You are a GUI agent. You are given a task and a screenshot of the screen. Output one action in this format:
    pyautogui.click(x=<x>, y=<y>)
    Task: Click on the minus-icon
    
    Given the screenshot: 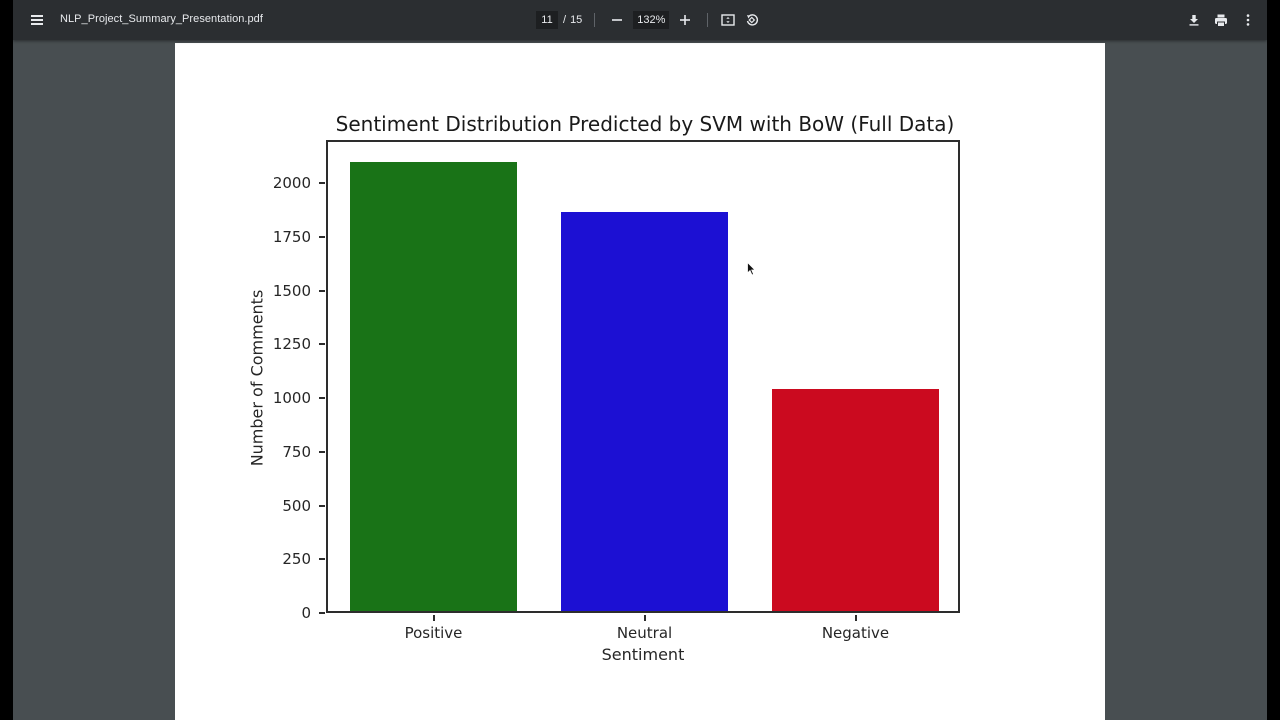 What is the action you would take?
    pyautogui.click(x=617, y=20)
    